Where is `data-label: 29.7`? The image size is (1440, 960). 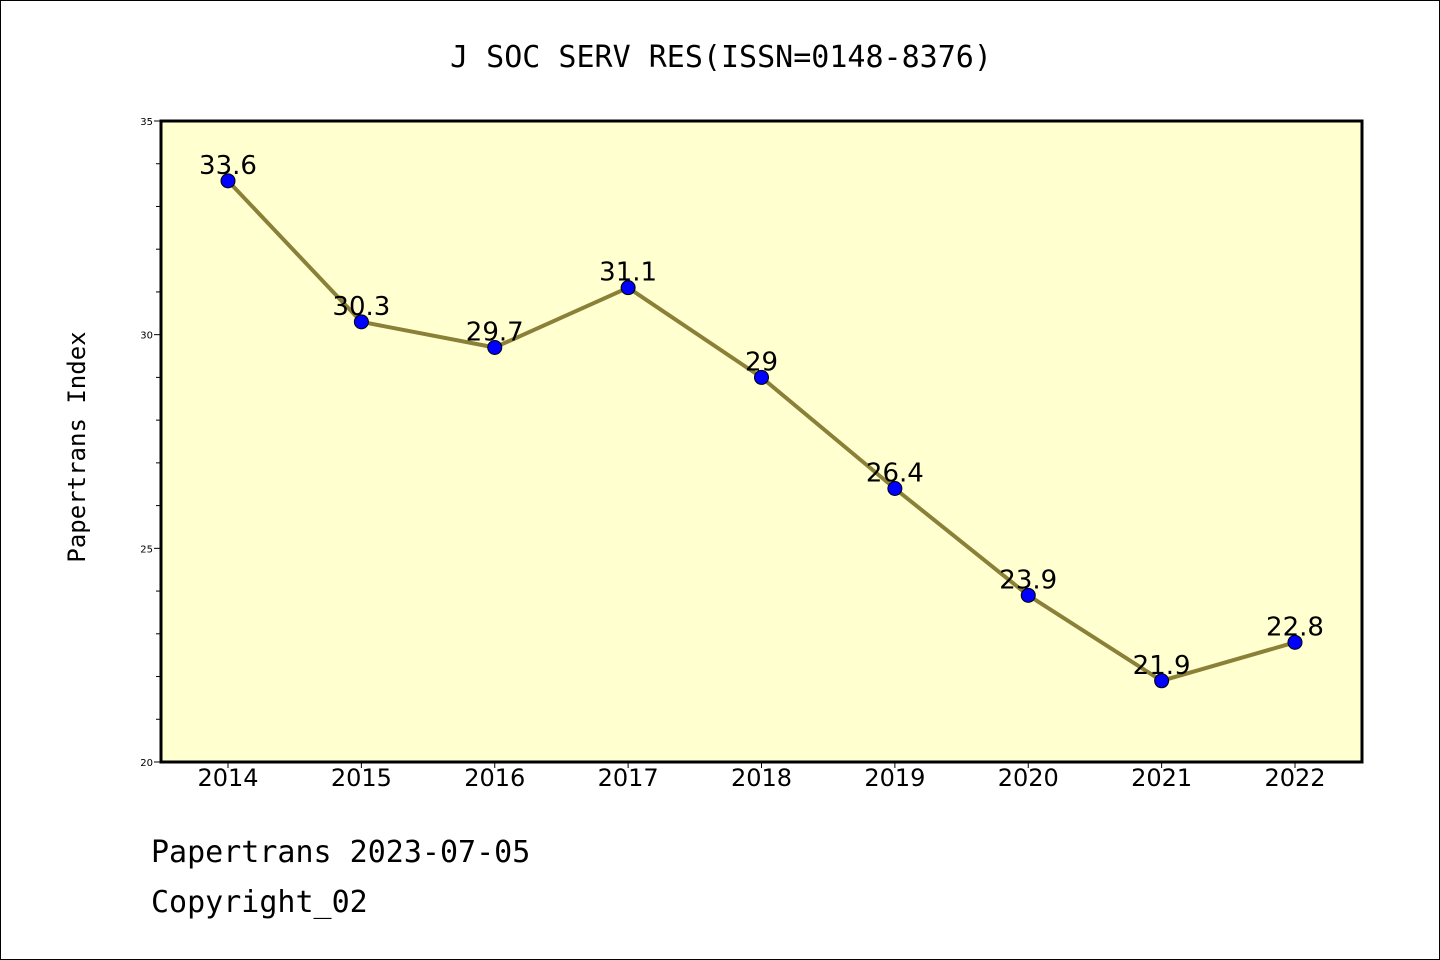 data-label: 29.7 is located at coordinates (495, 332).